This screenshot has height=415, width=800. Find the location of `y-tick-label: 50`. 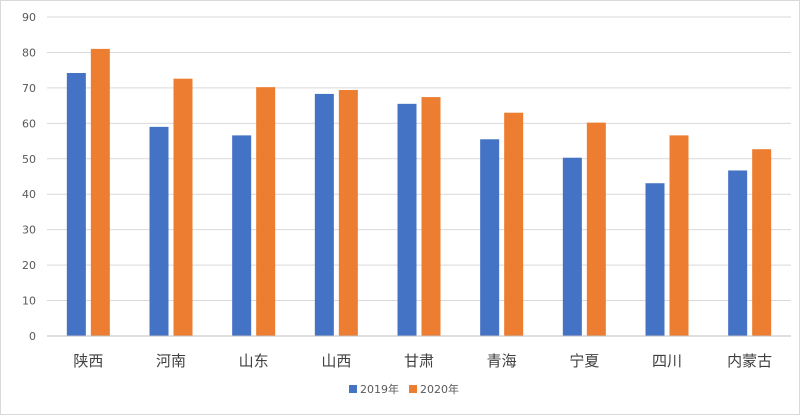

y-tick-label: 50 is located at coordinates (29, 159).